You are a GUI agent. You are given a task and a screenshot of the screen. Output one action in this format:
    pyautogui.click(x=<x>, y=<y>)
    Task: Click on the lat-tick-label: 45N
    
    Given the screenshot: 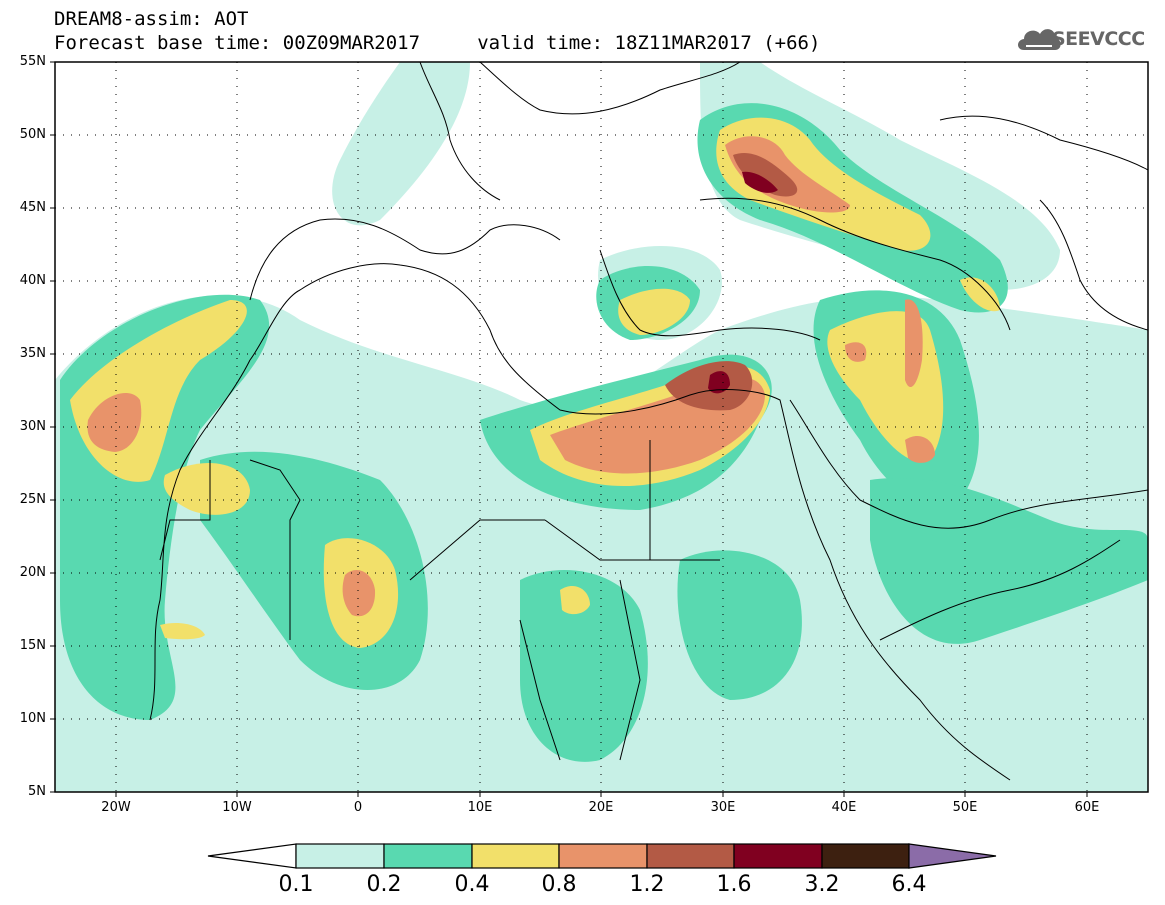 What is the action you would take?
    pyautogui.click(x=32, y=207)
    